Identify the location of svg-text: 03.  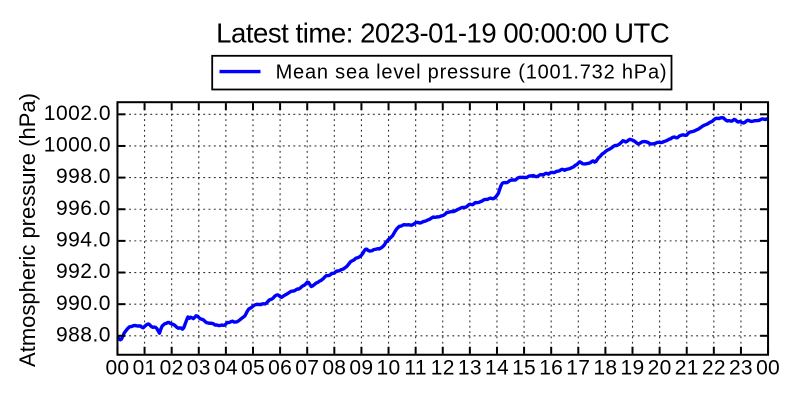
(199, 368).